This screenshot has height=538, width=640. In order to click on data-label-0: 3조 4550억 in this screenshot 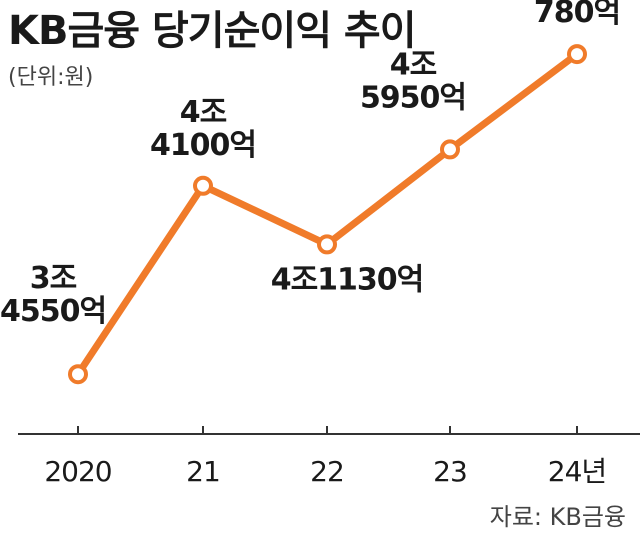, I will do `click(53, 295)`.